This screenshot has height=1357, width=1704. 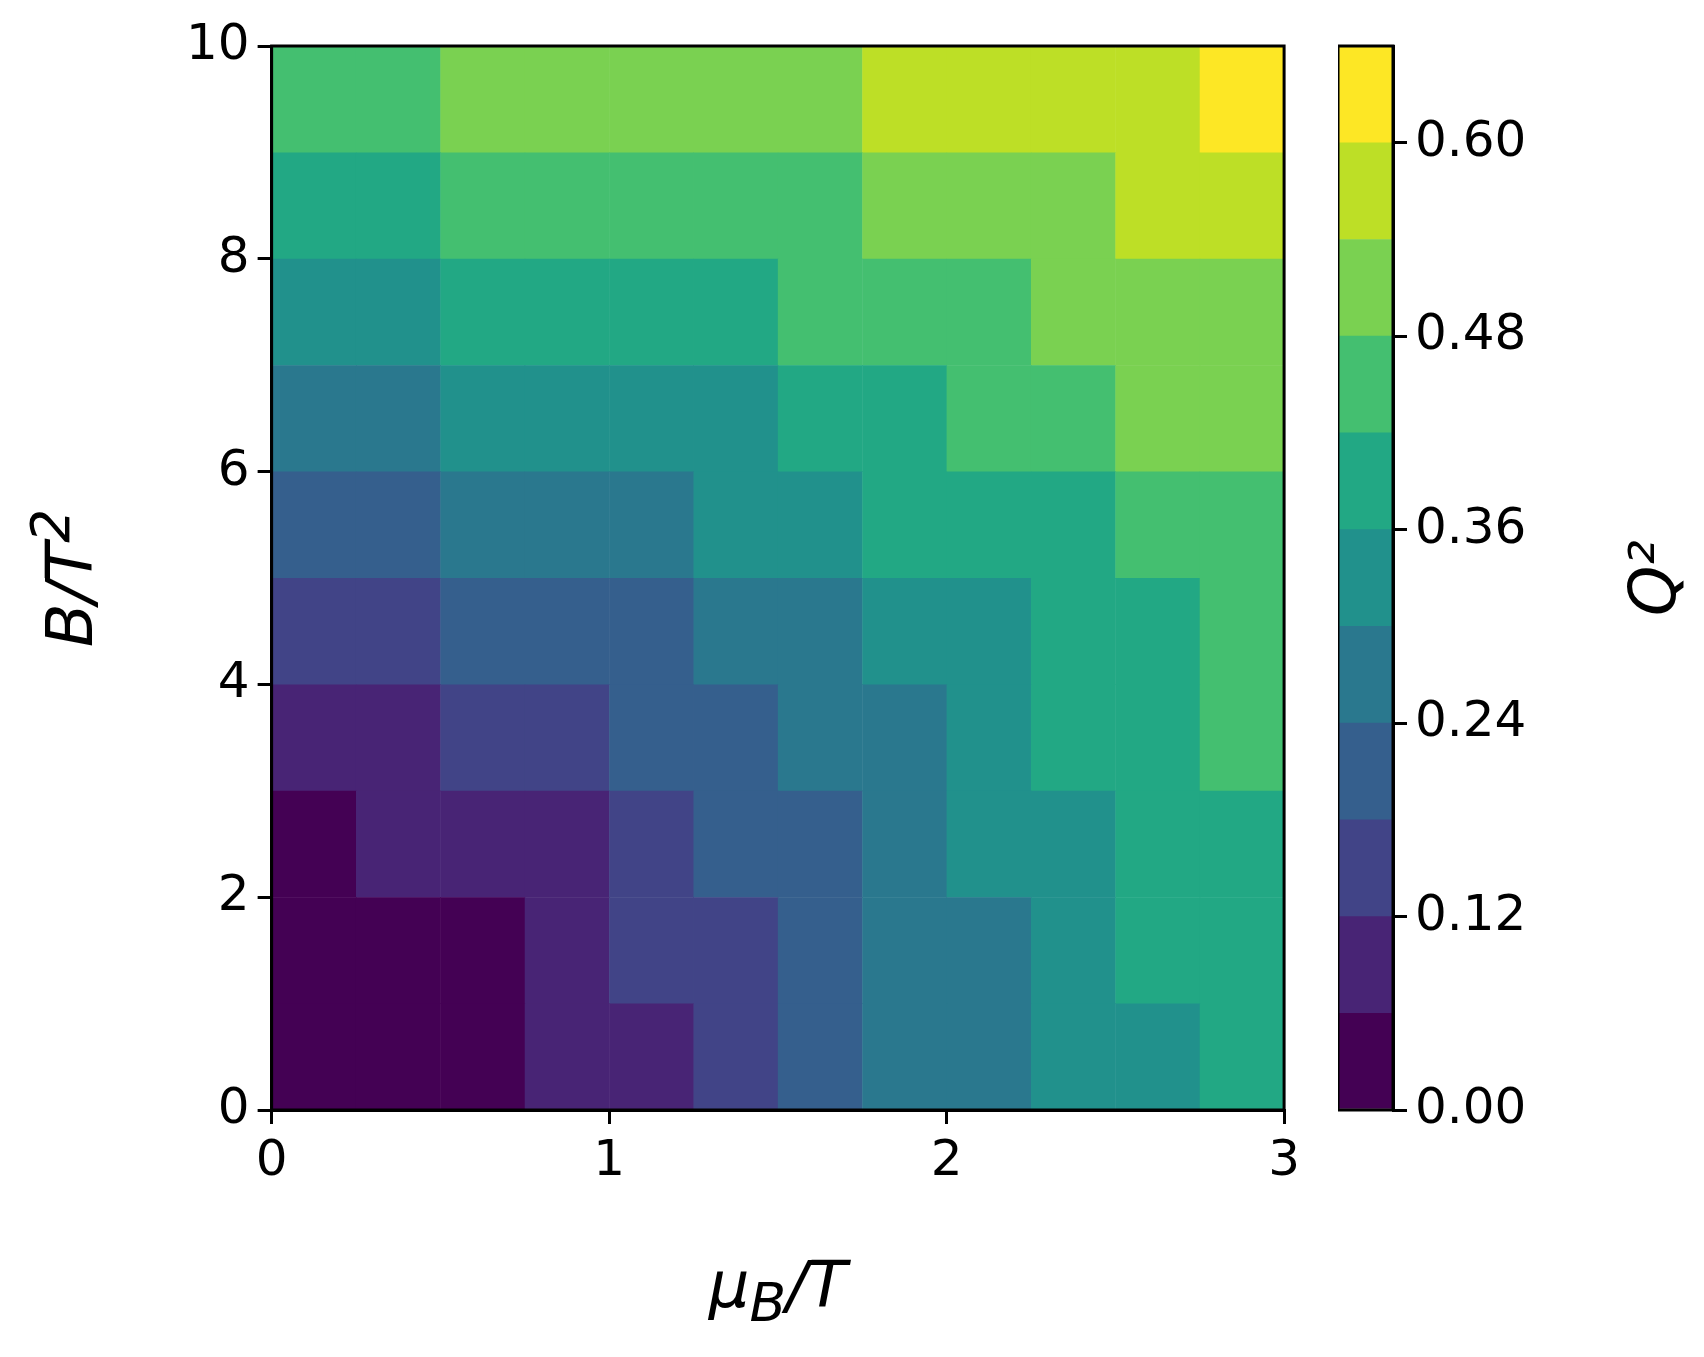 What do you see at coordinates (233, 254) in the screenshot?
I see `y-tick-label: 8` at bounding box center [233, 254].